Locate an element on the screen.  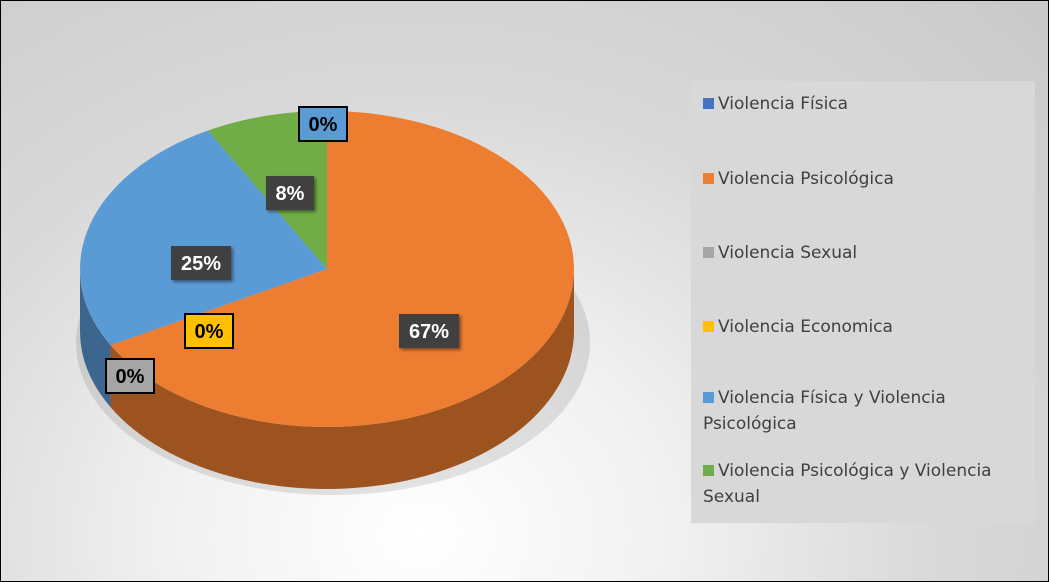
data-label-violencia-fisica-y-violencia-psicologica: 25% is located at coordinates (201, 263).